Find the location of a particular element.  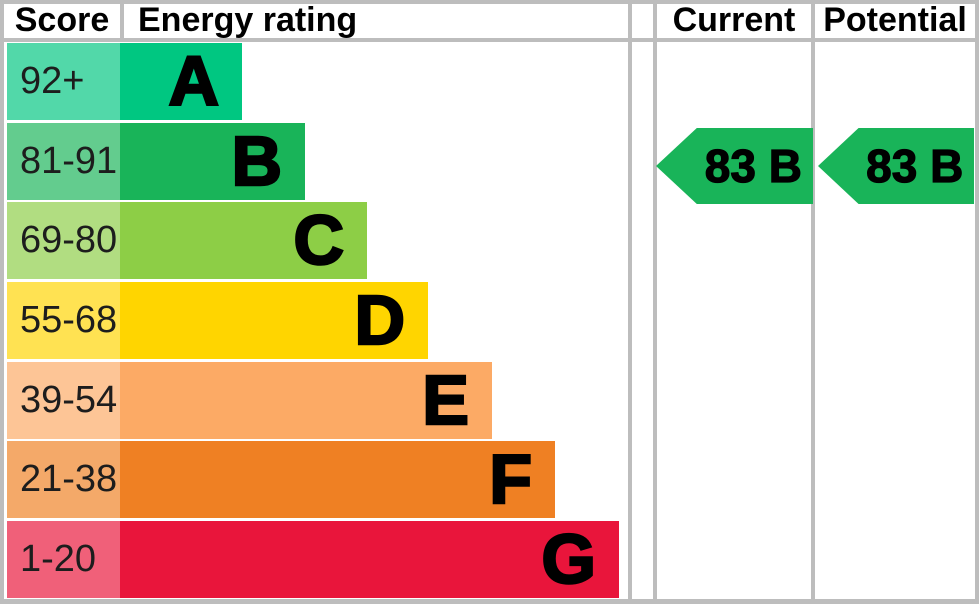

border-right is located at coordinates (977, 302).